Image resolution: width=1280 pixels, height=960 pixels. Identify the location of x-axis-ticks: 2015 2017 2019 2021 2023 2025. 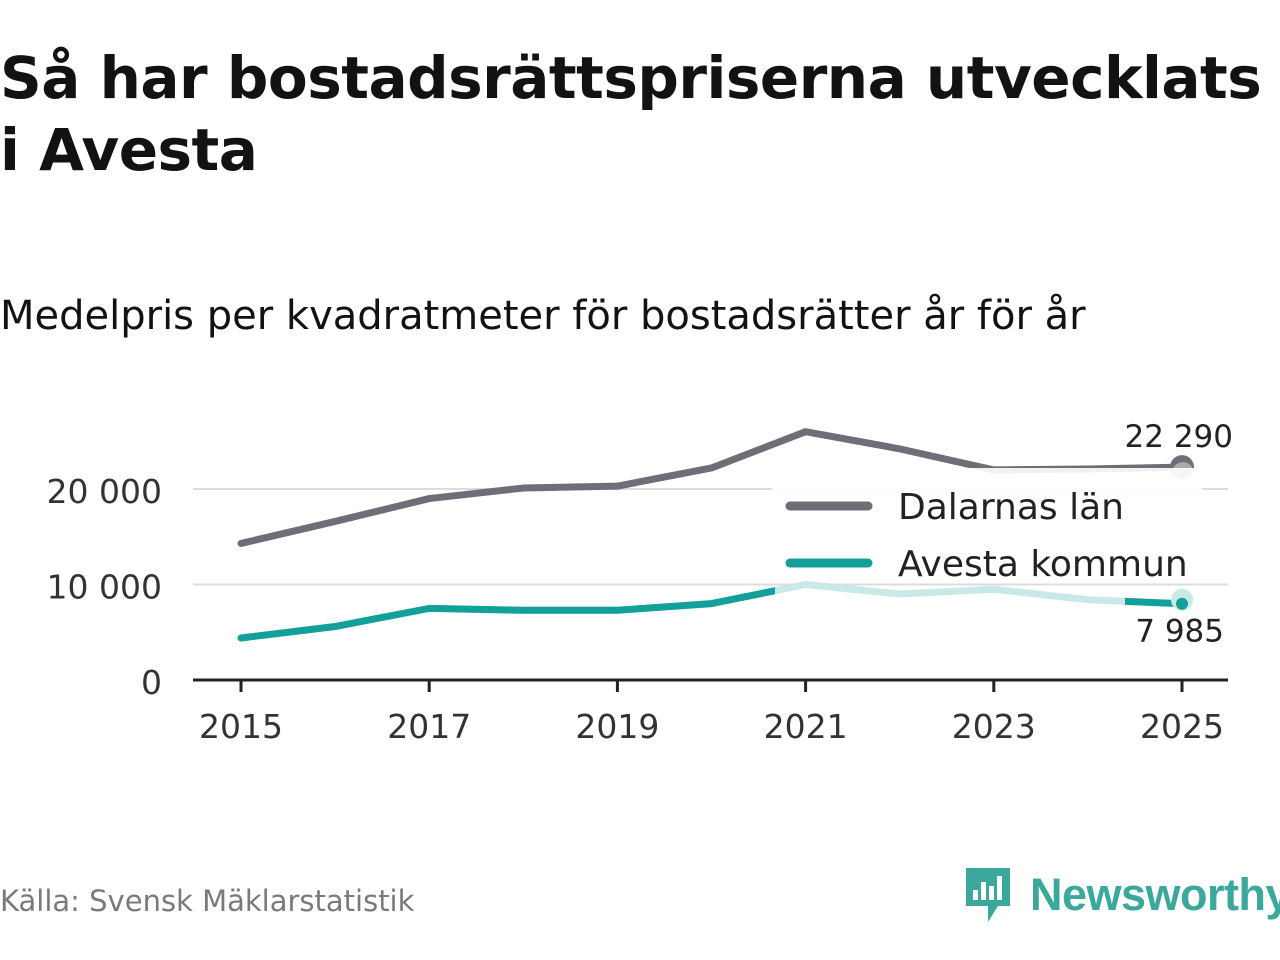
(711, 713).